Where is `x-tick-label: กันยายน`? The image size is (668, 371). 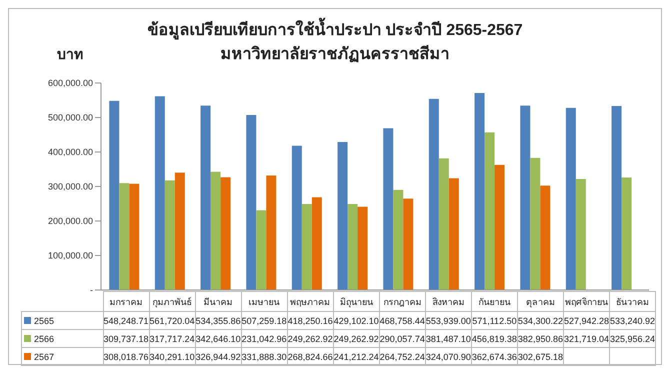
x-tick-label: กันยายน is located at coordinates (494, 302).